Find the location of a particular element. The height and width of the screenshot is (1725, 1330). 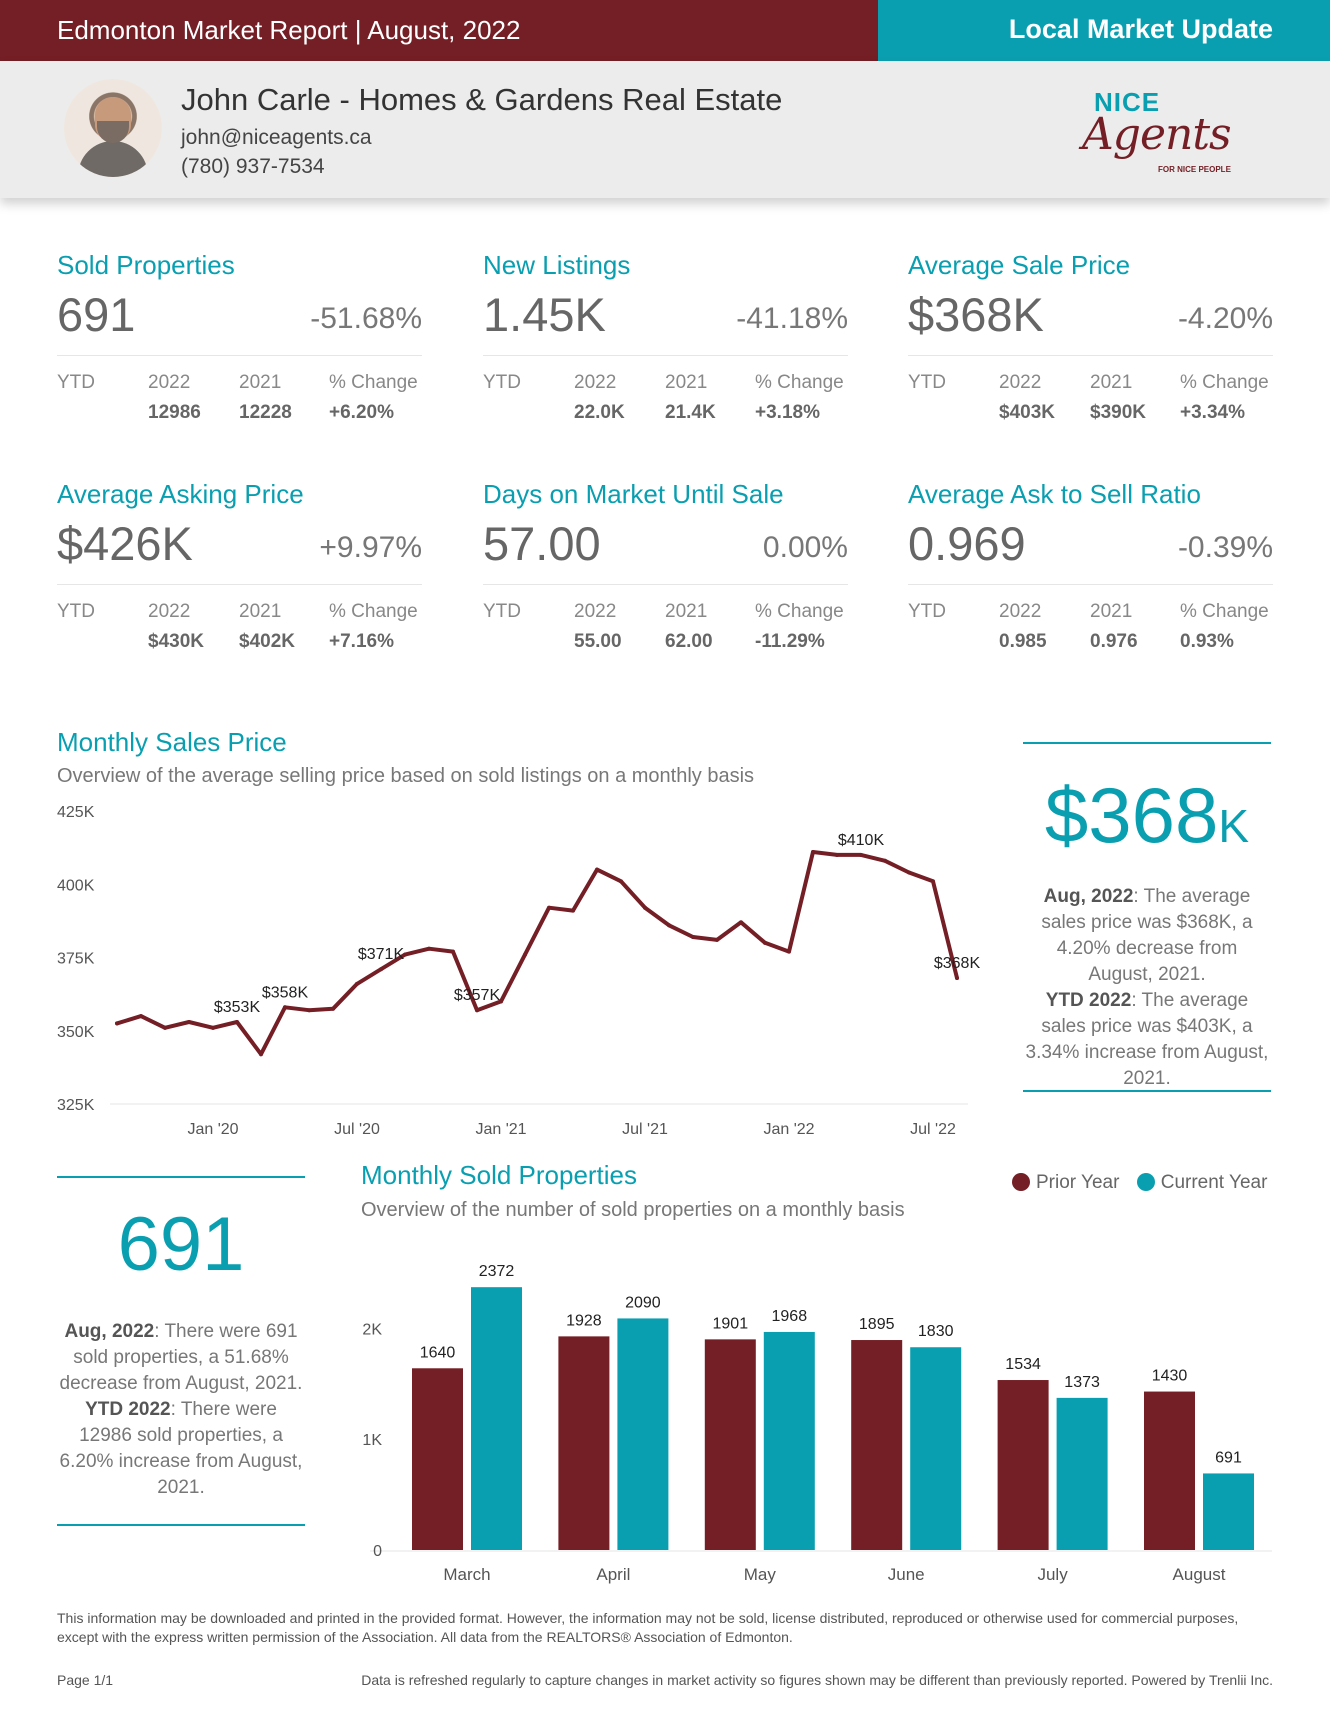

category-label: May is located at coordinates (760, 1574).